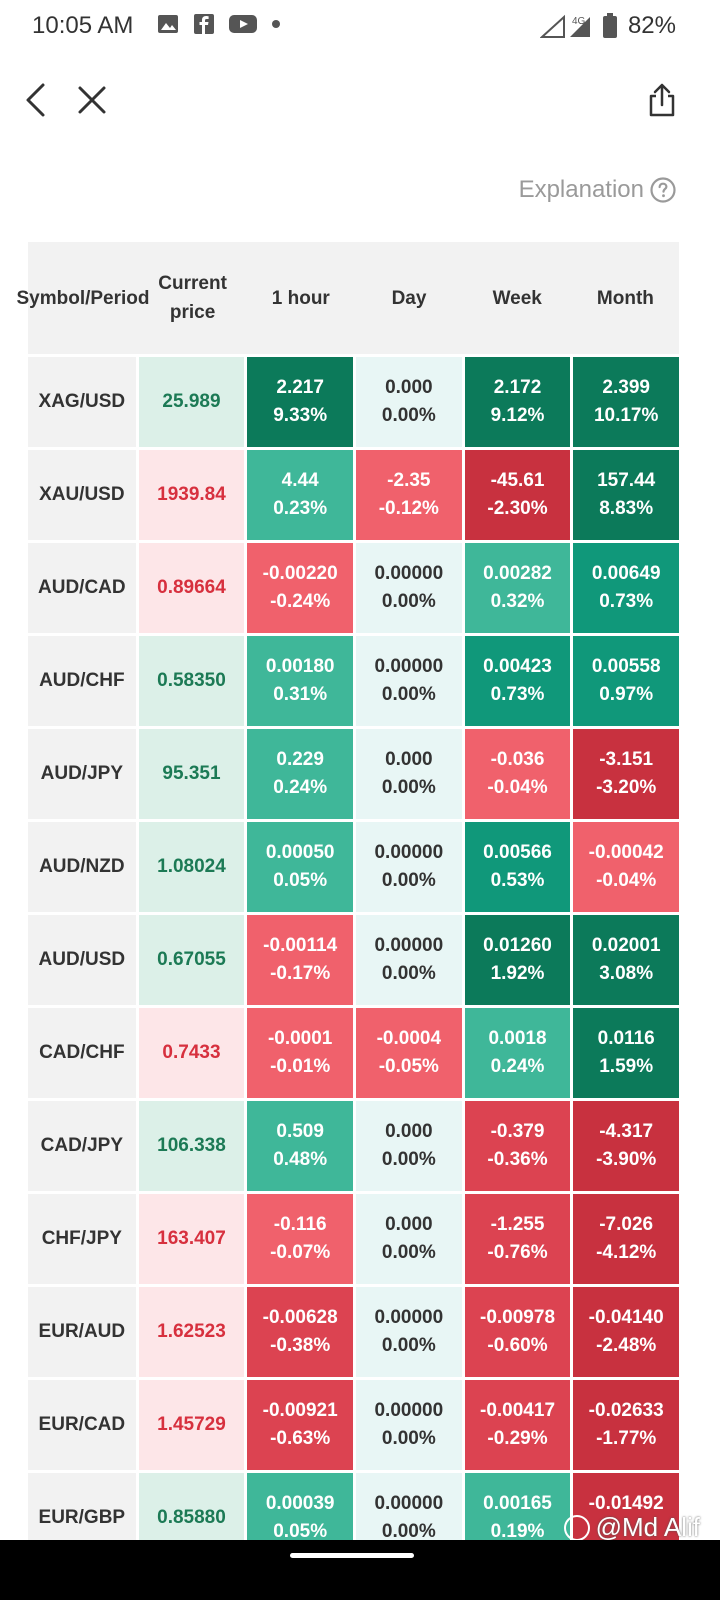  Describe the element at coordinates (517, 1038) in the screenshot. I see `change-value: 0.0018` at that location.